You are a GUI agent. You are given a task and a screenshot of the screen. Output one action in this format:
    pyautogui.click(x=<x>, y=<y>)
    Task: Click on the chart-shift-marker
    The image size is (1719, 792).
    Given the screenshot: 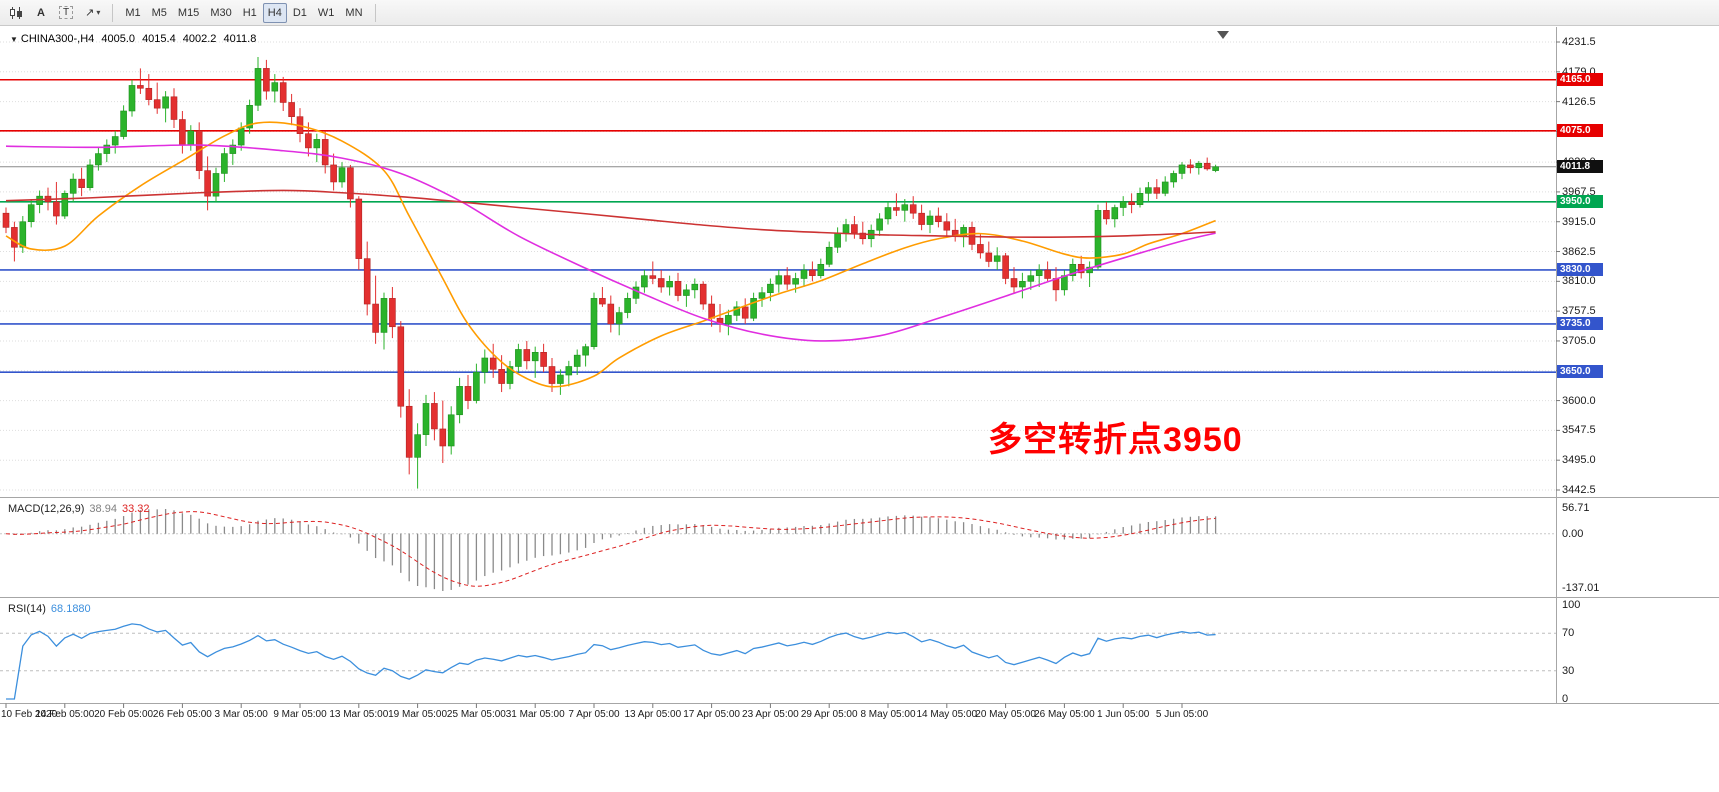 What is the action you would take?
    pyautogui.click(x=1223, y=35)
    